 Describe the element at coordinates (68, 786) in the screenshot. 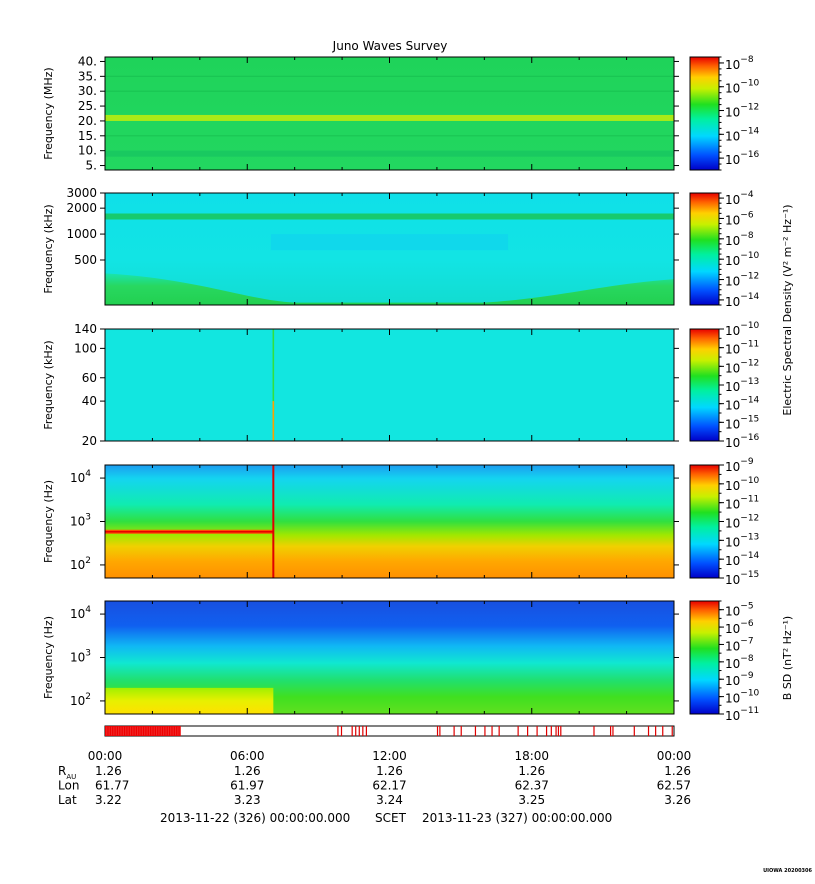

I see `ephemeris-label: Lon` at that location.